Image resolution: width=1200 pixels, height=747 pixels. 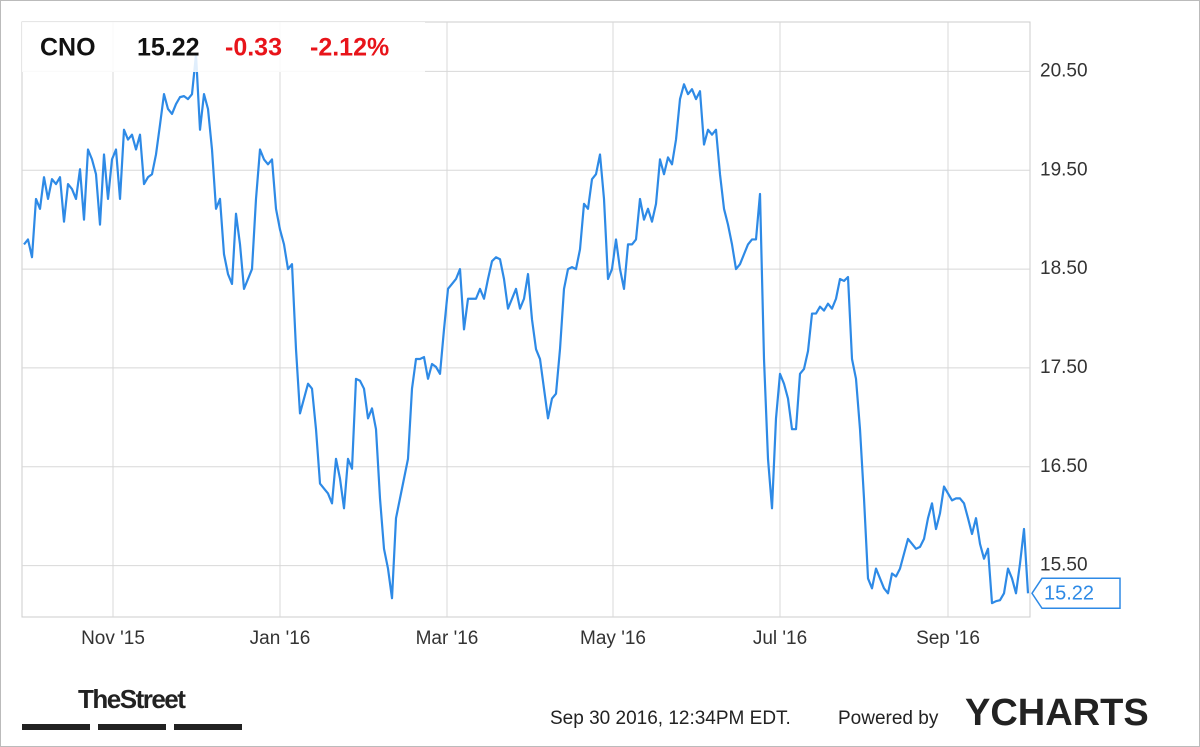 I want to click on source-logo: TheStreet, so click(x=132, y=699).